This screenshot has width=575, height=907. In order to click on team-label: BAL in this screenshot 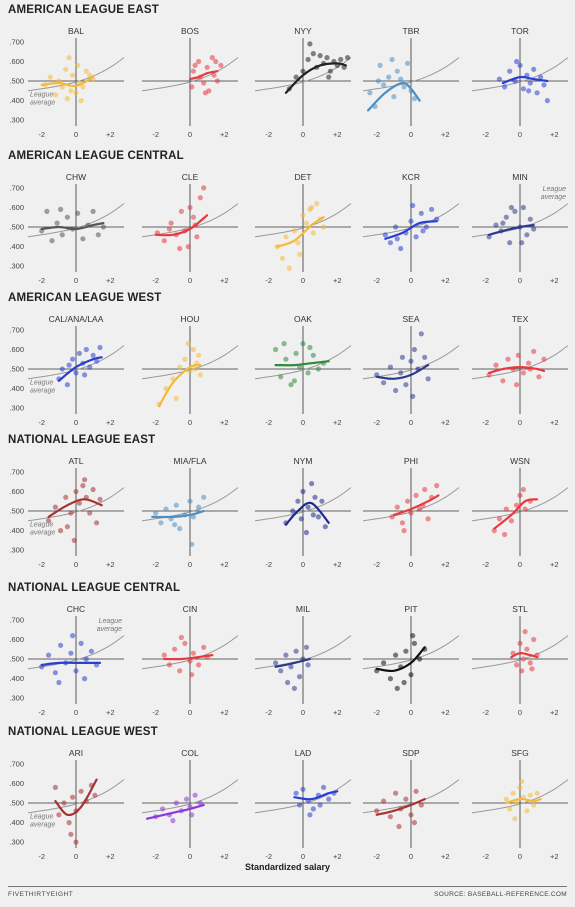, I will do `click(76, 31)`.